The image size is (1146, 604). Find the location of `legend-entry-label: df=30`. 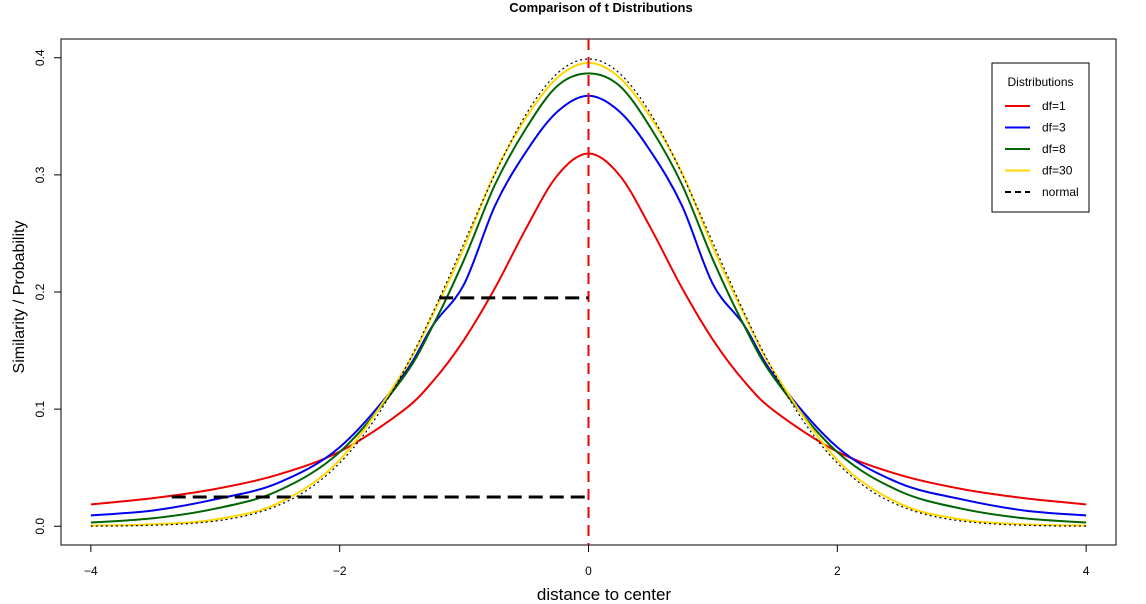

legend-entry-label: df=30 is located at coordinates (1057, 171).